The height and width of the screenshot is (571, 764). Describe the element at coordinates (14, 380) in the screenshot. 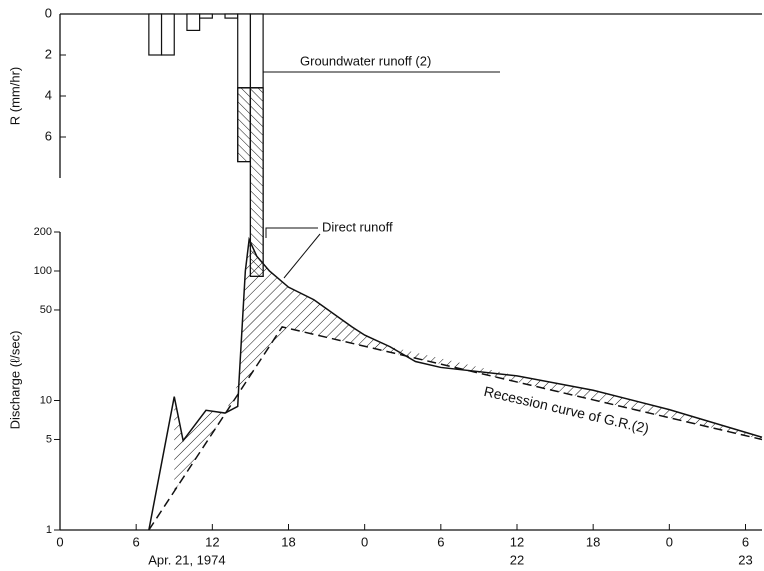

I see `discharge-y-label: Discharge (ℓ/sec)` at that location.